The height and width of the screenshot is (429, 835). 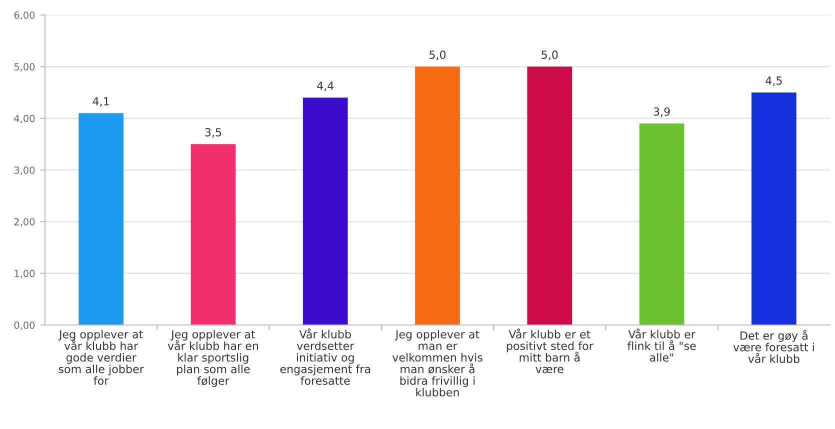 What do you see at coordinates (661, 345) in the screenshot?
I see `x-tick-label: Vår klubb er flink til å "se alle"` at bounding box center [661, 345].